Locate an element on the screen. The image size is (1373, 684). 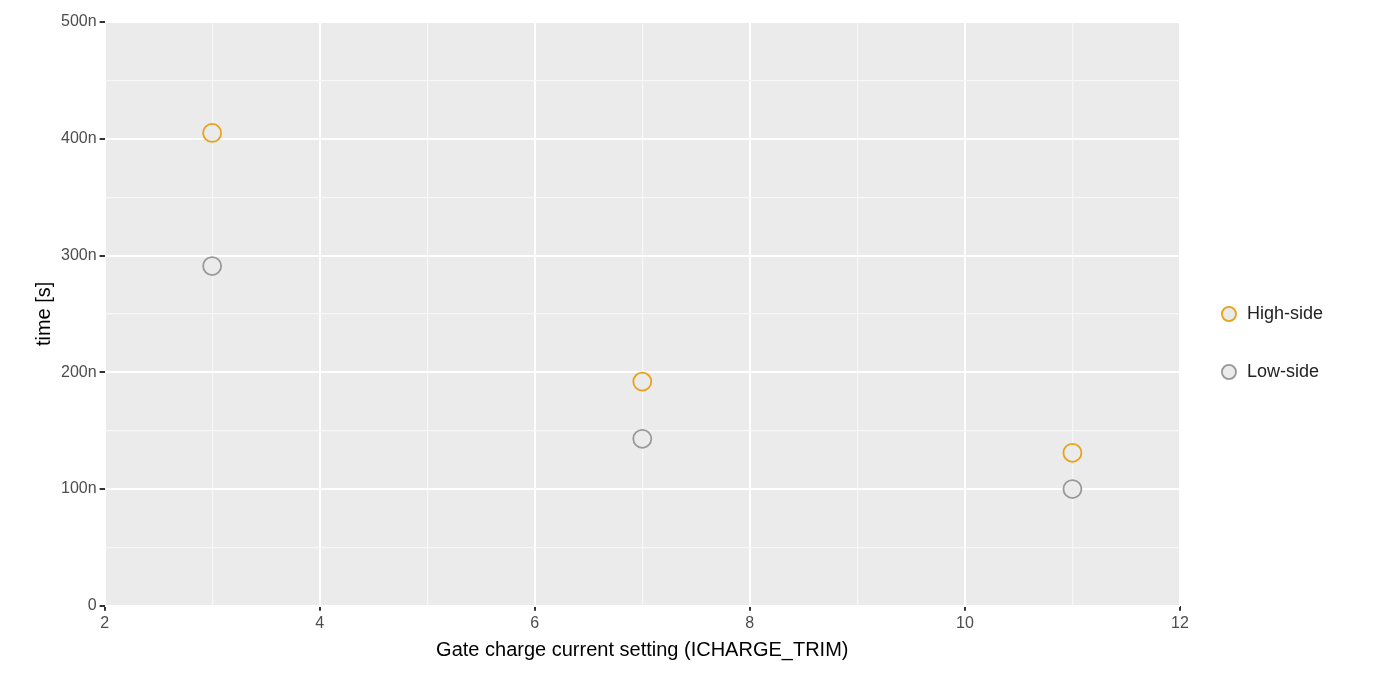
legend-label: High-side is located at coordinates (1285, 312).